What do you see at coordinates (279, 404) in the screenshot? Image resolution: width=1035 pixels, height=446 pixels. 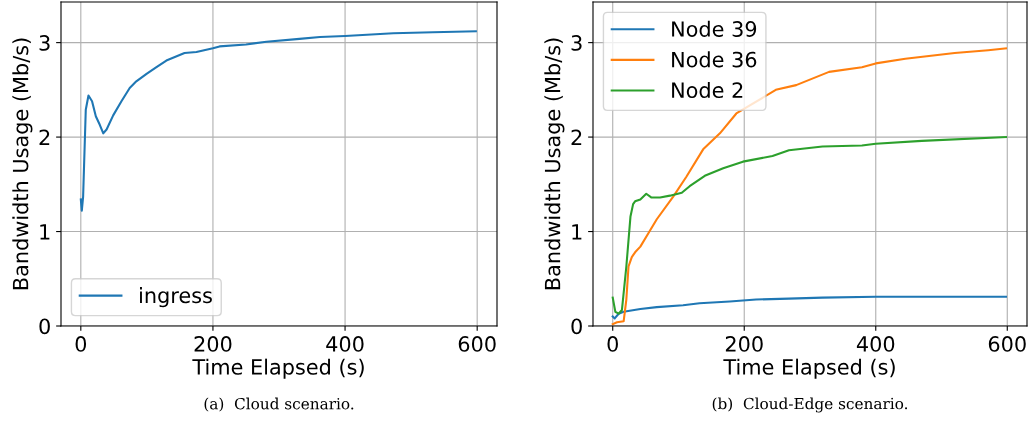 I see `text: (a) Cloud scenario.` at bounding box center [279, 404].